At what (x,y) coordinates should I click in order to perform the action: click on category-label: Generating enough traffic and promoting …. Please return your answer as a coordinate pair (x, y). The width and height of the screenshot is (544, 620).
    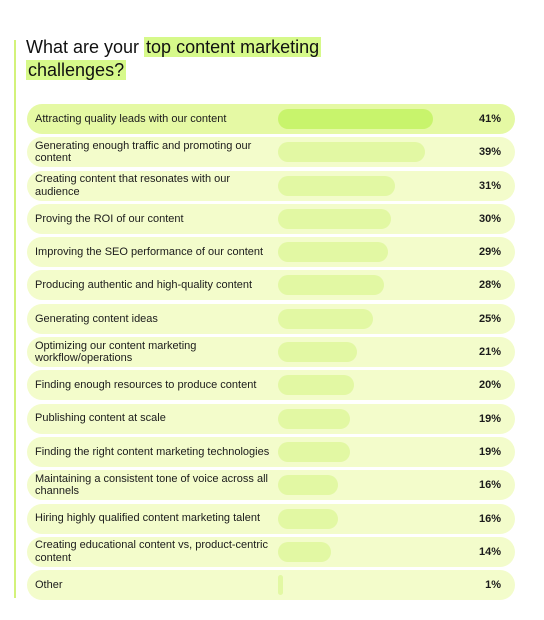
    Looking at the image, I should click on (143, 152).